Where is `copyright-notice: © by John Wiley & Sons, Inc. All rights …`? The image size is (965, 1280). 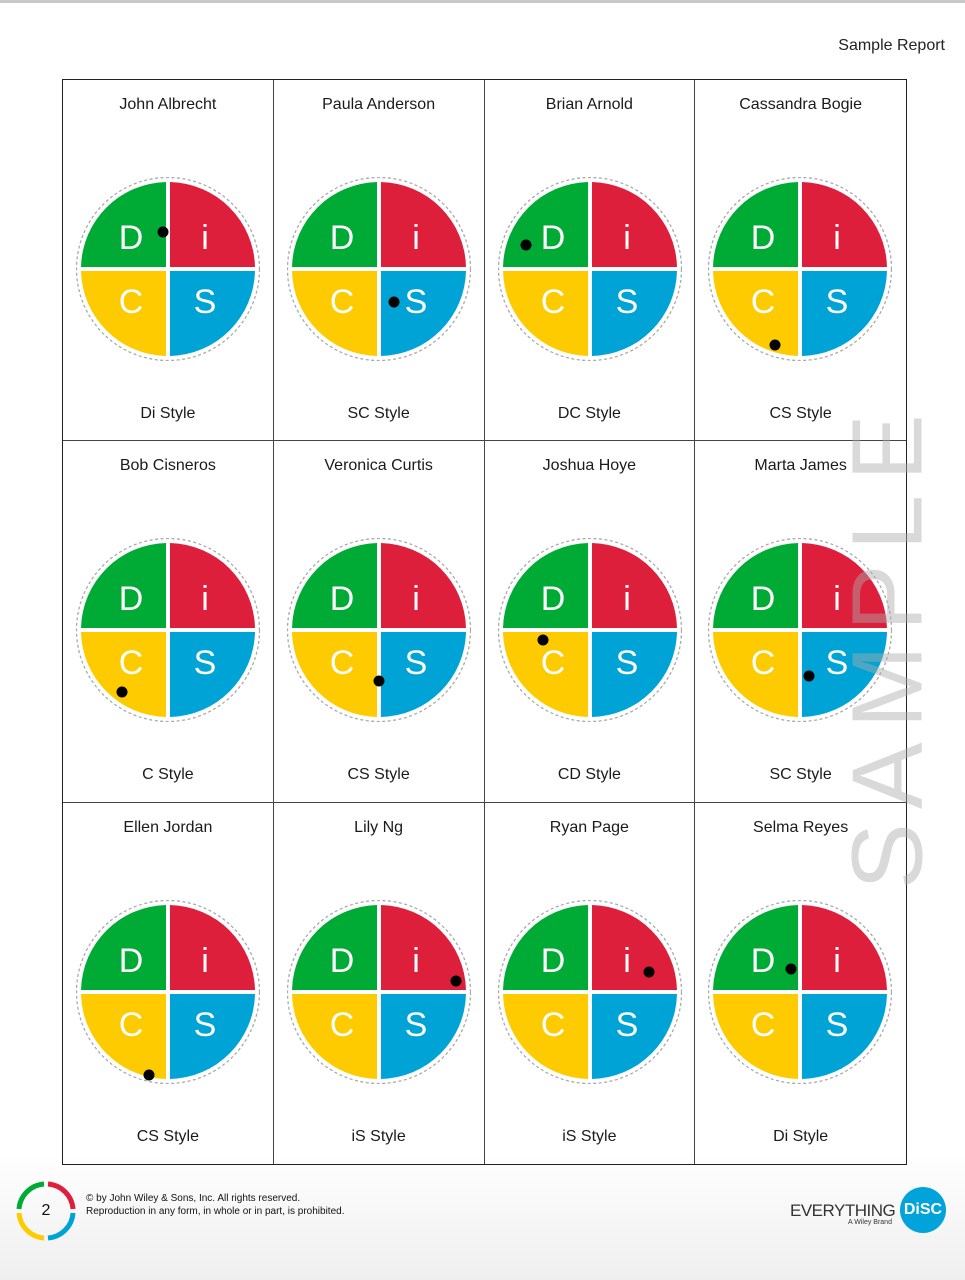
copyright-notice: © by John Wiley & Sons, Inc. All rights … is located at coordinates (215, 1205).